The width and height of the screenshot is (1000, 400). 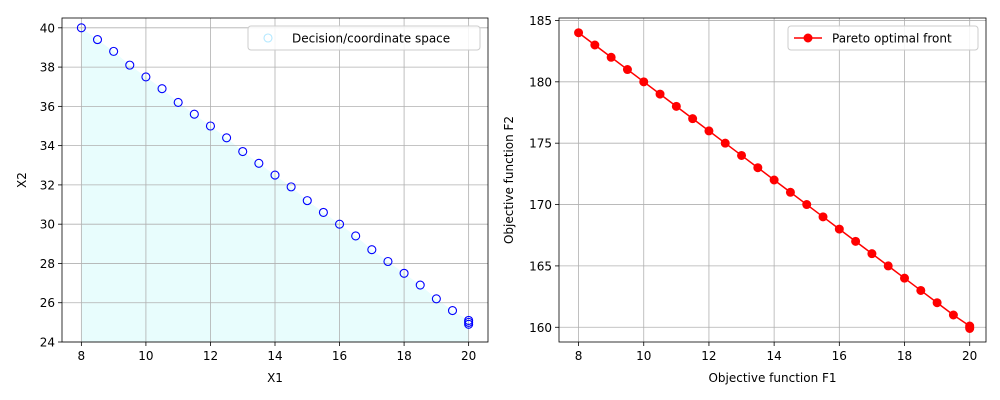 I want to click on y-tick-label: 26, so click(x=47, y=303).